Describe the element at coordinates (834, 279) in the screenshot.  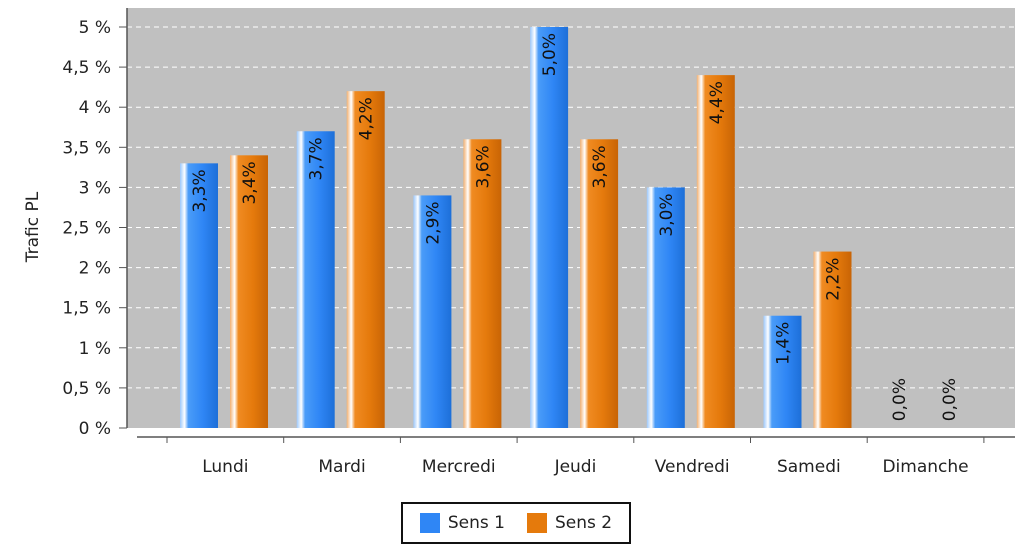
I see `data-label-sens-2-samedi: 2,2%` at that location.